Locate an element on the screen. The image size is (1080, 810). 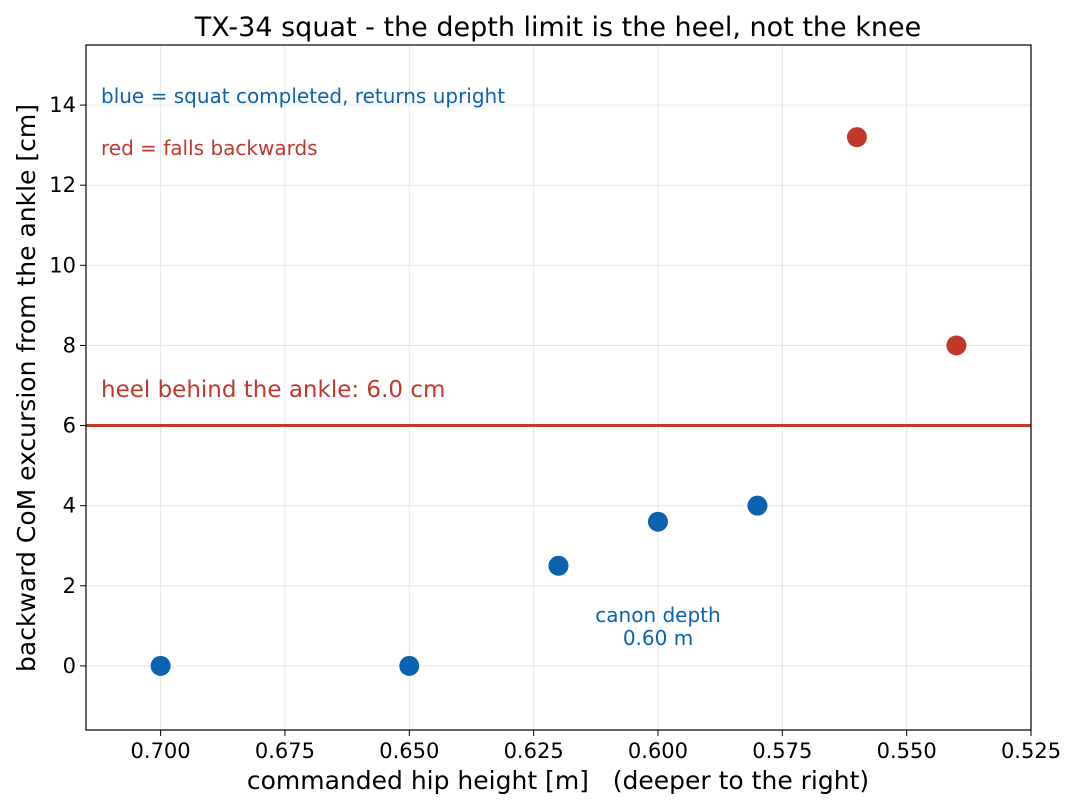
y-tick-label-6: 12 is located at coordinates (62, 185).